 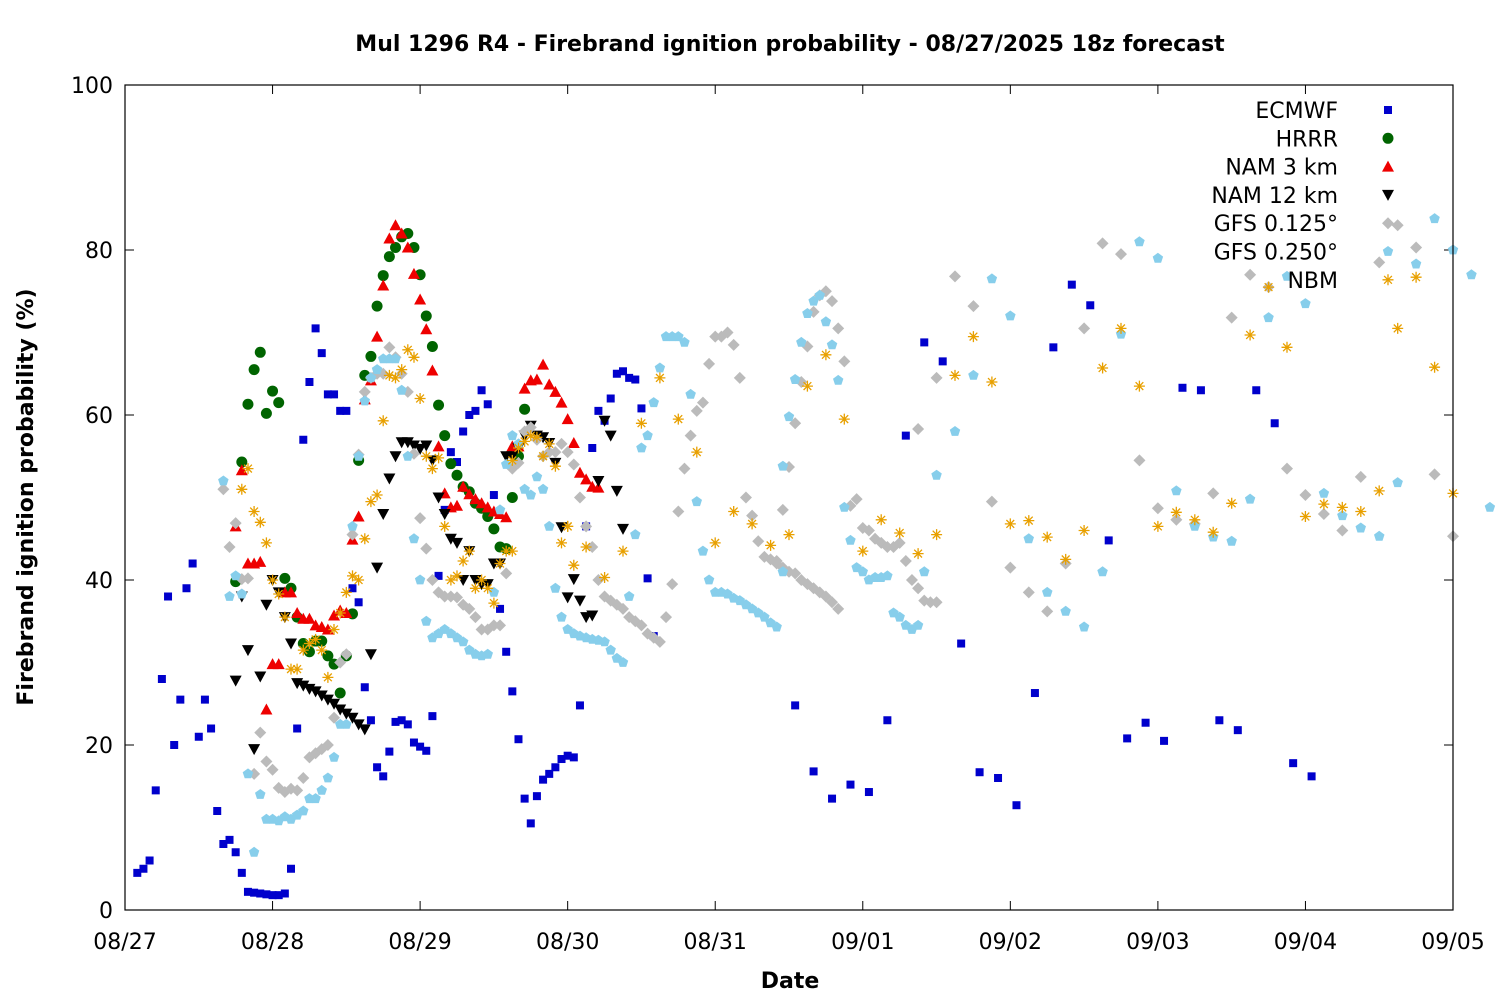 What do you see at coordinates (1281, 168) in the screenshot?
I see `legend-label: NAM 3 km` at bounding box center [1281, 168].